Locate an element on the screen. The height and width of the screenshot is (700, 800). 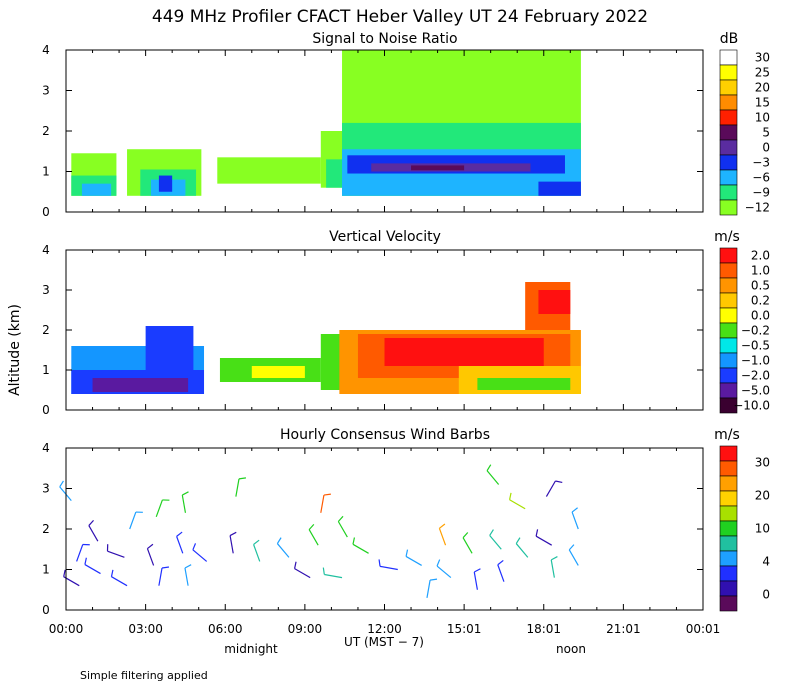
y-axis-label: Altitude (km) is located at coordinates (15, 350).